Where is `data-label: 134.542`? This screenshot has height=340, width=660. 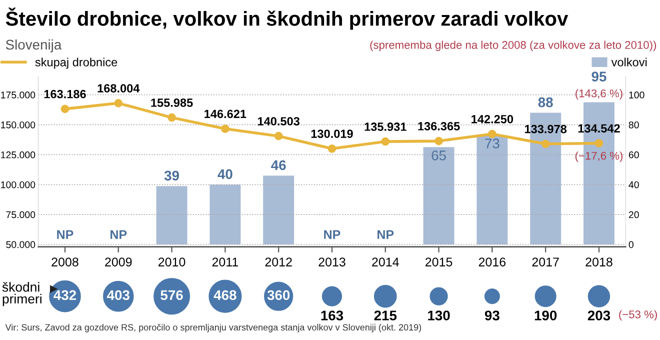 data-label: 134.542 is located at coordinates (599, 128).